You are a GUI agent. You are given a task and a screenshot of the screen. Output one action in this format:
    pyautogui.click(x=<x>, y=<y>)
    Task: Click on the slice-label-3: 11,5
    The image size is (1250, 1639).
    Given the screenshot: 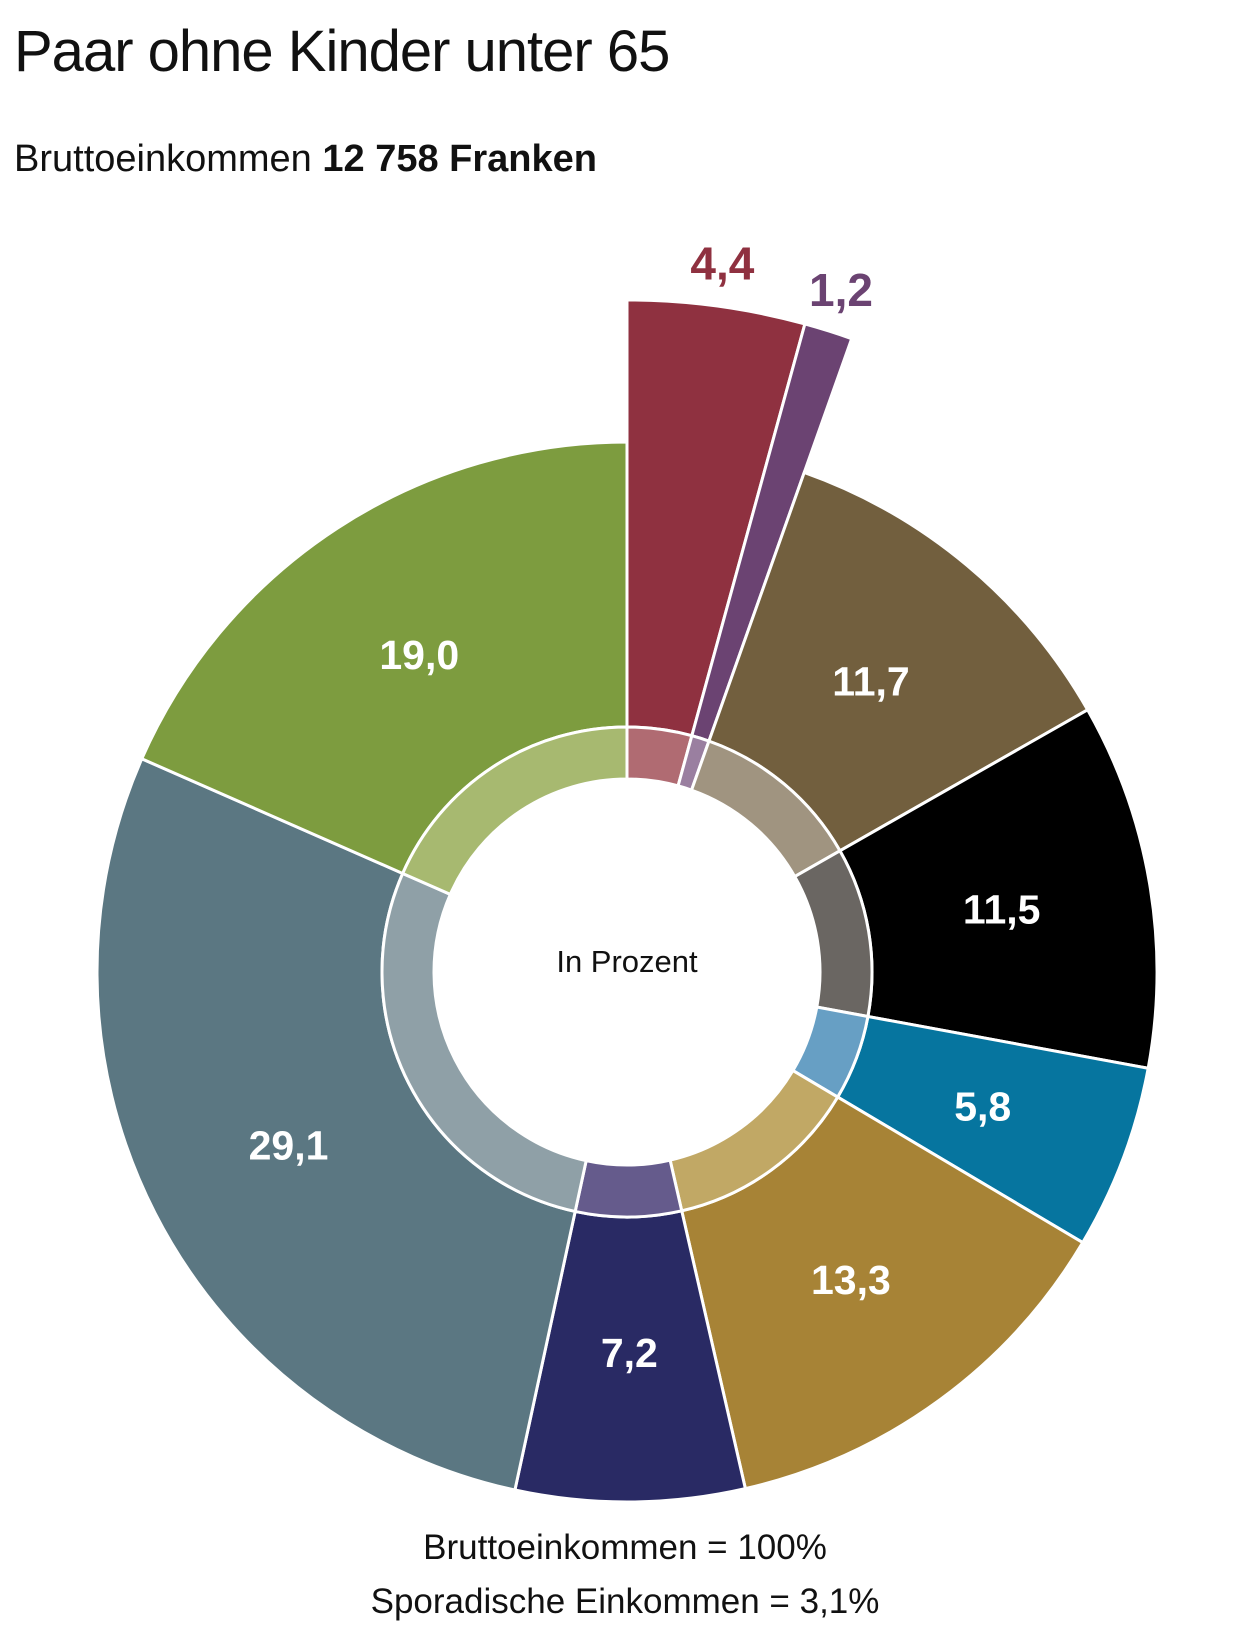 What is the action you would take?
    pyautogui.click(x=1002, y=910)
    